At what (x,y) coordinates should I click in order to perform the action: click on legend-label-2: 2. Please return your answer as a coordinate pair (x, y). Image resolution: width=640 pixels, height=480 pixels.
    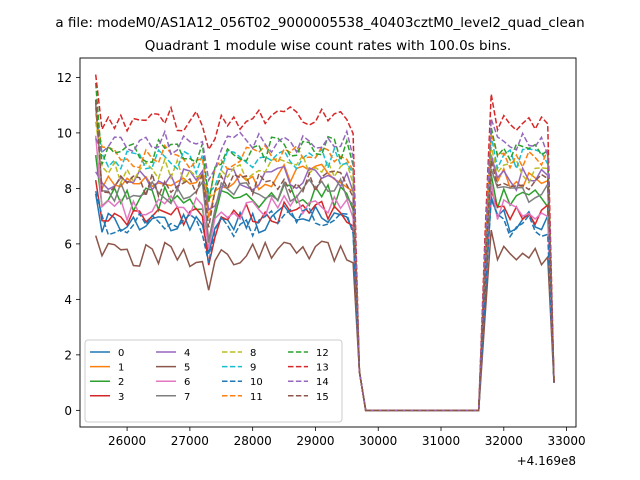
    Looking at the image, I should click on (121, 382).